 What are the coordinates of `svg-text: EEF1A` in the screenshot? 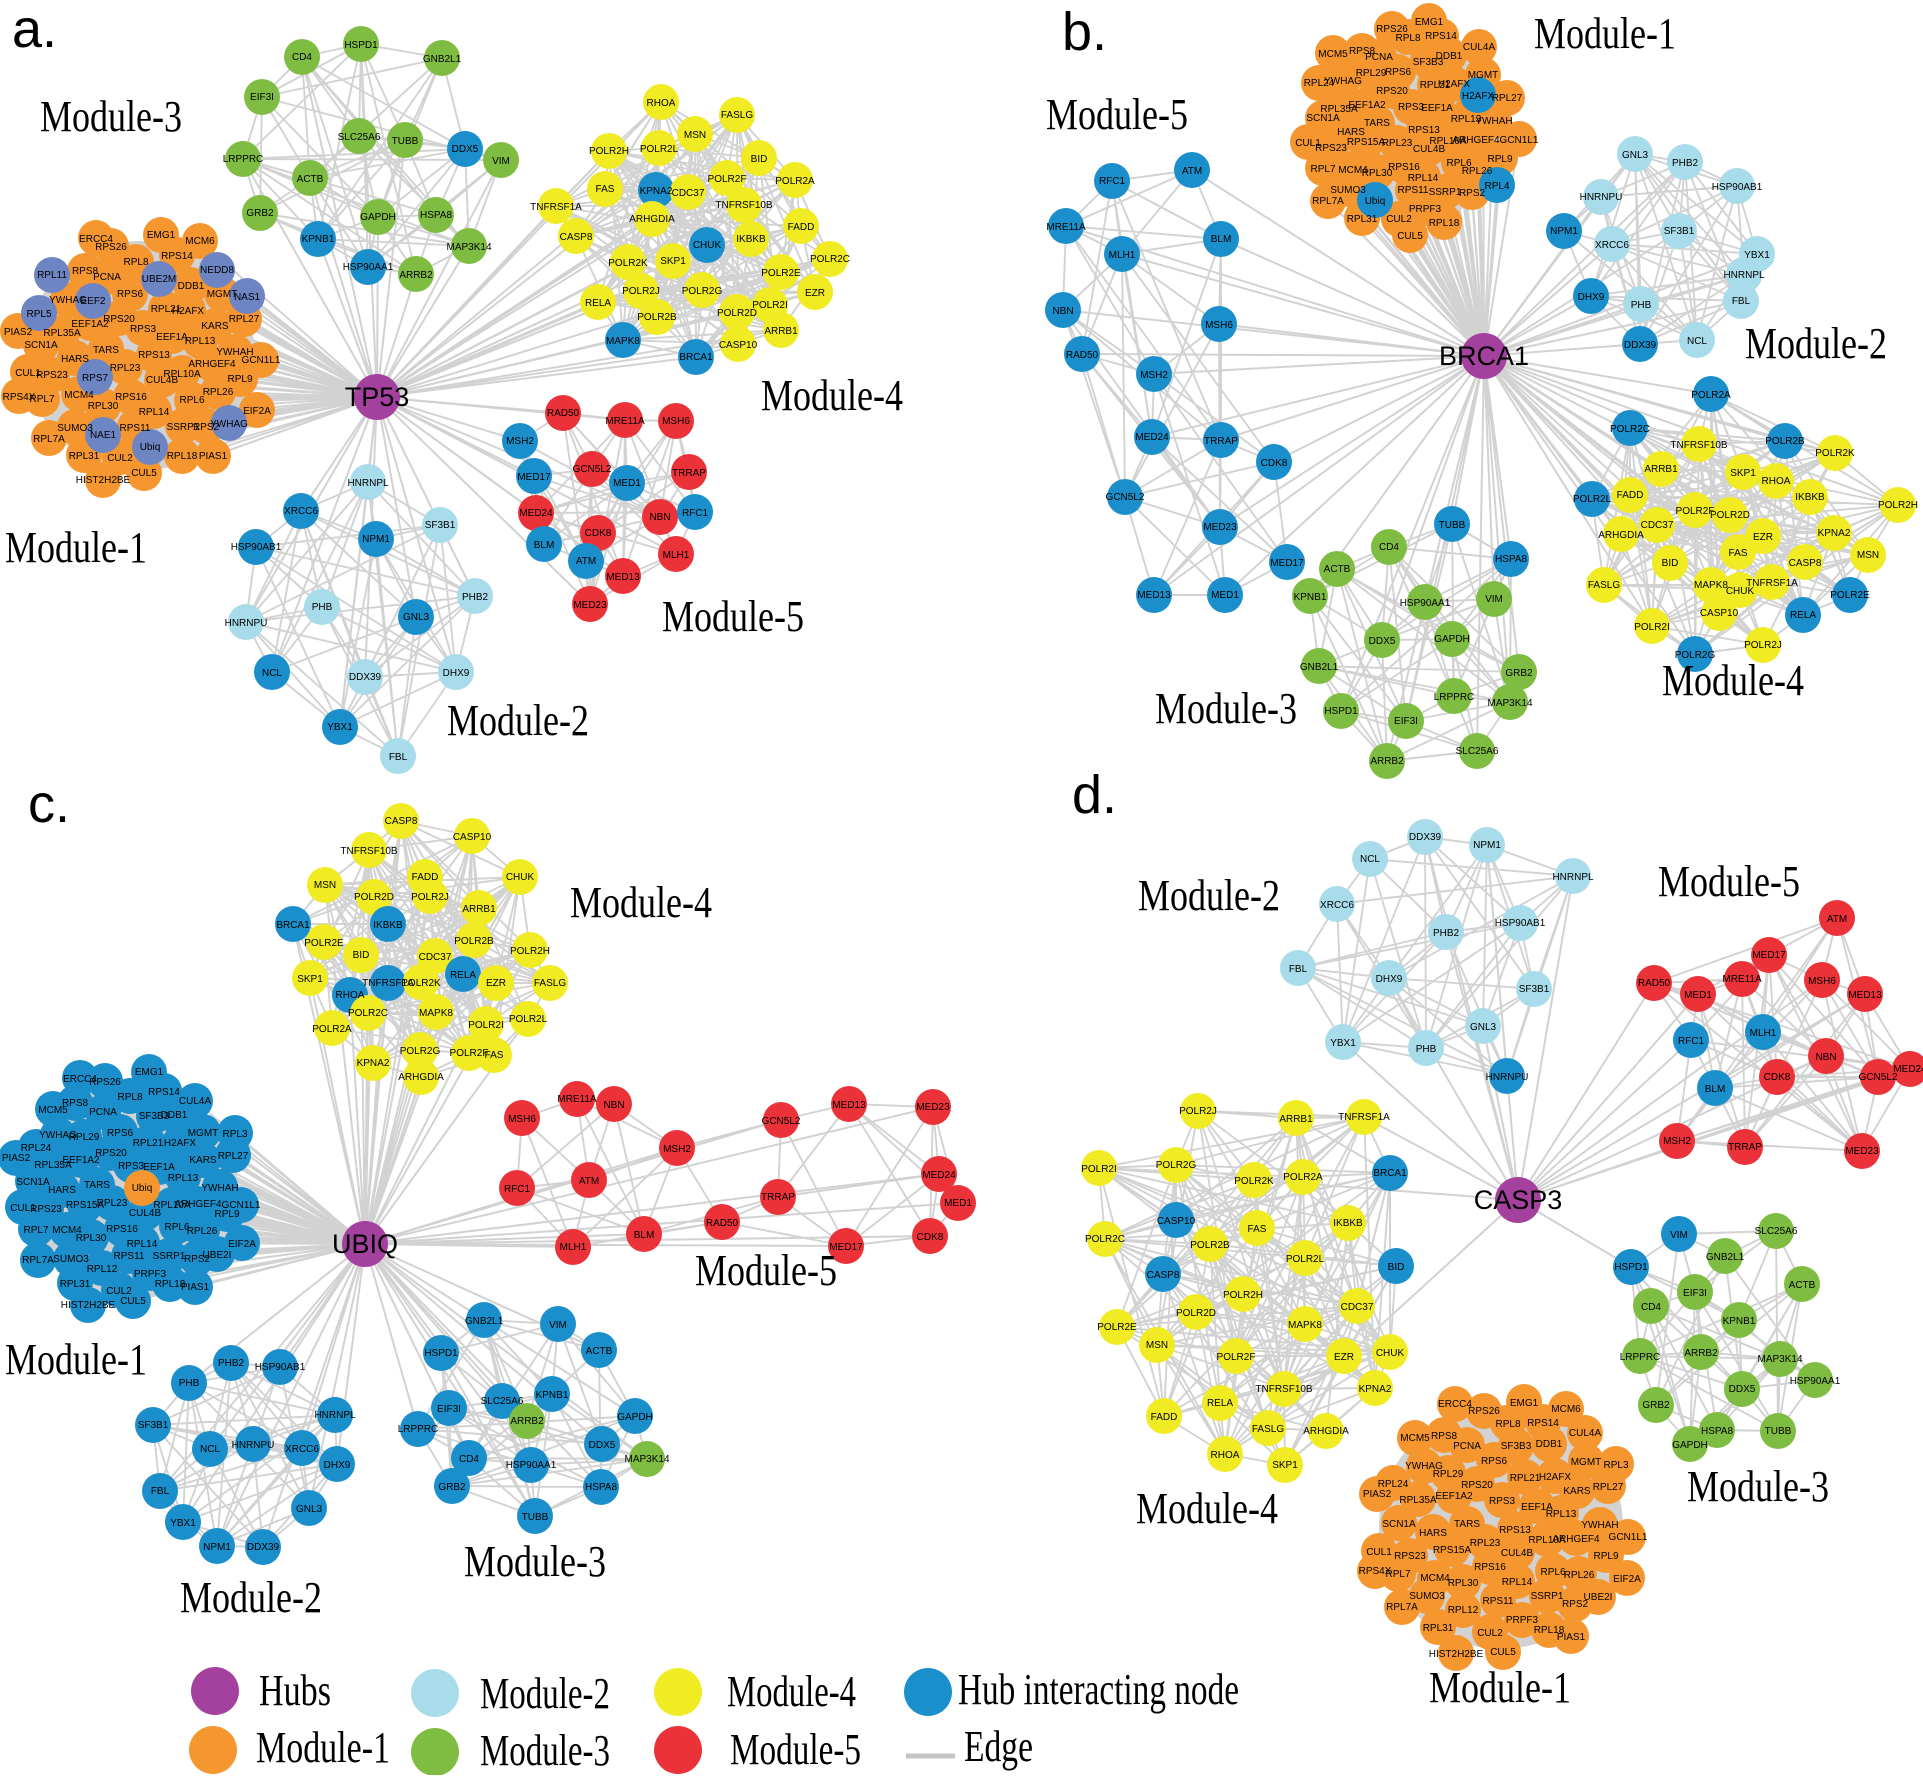 It's located at (172, 337).